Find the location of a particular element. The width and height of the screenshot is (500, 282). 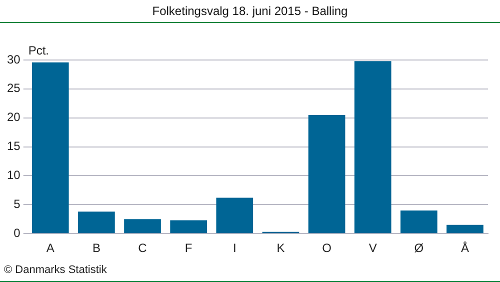

x-tick-label: C is located at coordinates (143, 248).